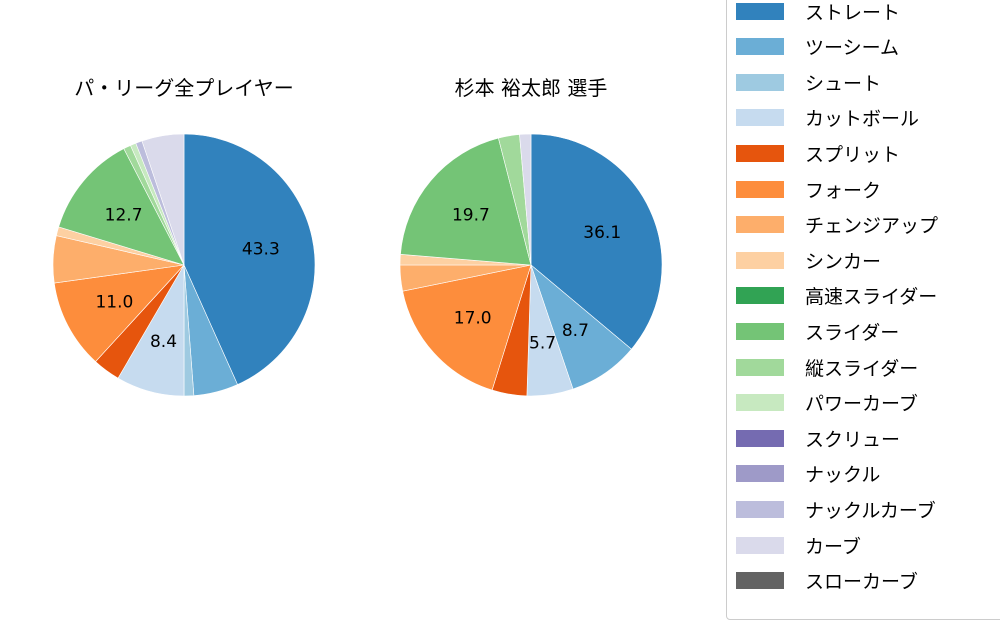 Image resolution: width=1000 pixels, height=620 pixels. What do you see at coordinates (861, 404) in the screenshot?
I see `legend-label: パワーカーブ` at bounding box center [861, 404].